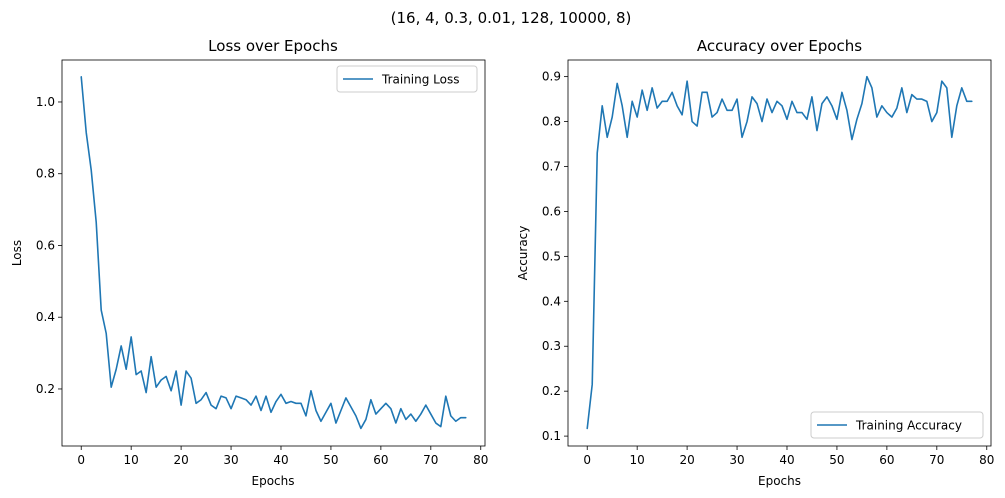 The height and width of the screenshot is (498, 1005). I want to click on loss-legend-label: Training Loss, so click(420, 80).